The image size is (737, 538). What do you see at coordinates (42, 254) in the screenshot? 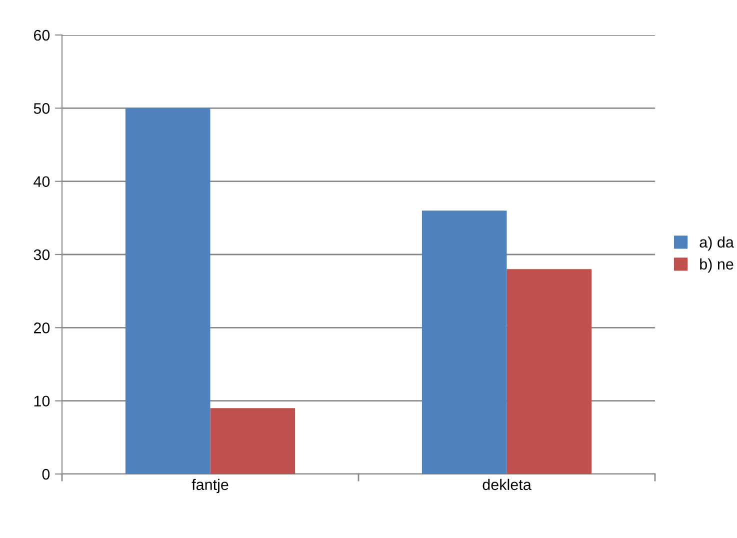
I see `y-tick-label: 30` at bounding box center [42, 254].